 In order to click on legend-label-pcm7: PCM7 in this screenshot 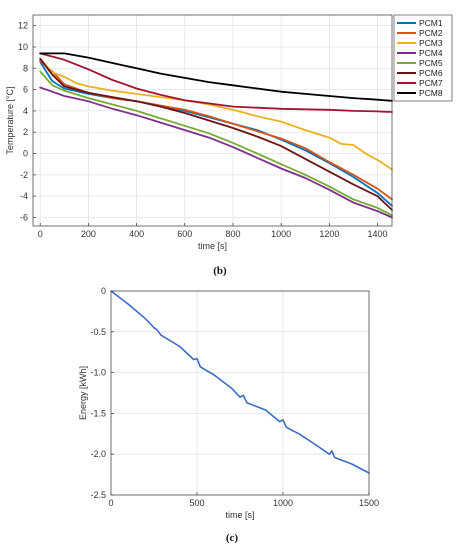, I will do `click(431, 83)`.